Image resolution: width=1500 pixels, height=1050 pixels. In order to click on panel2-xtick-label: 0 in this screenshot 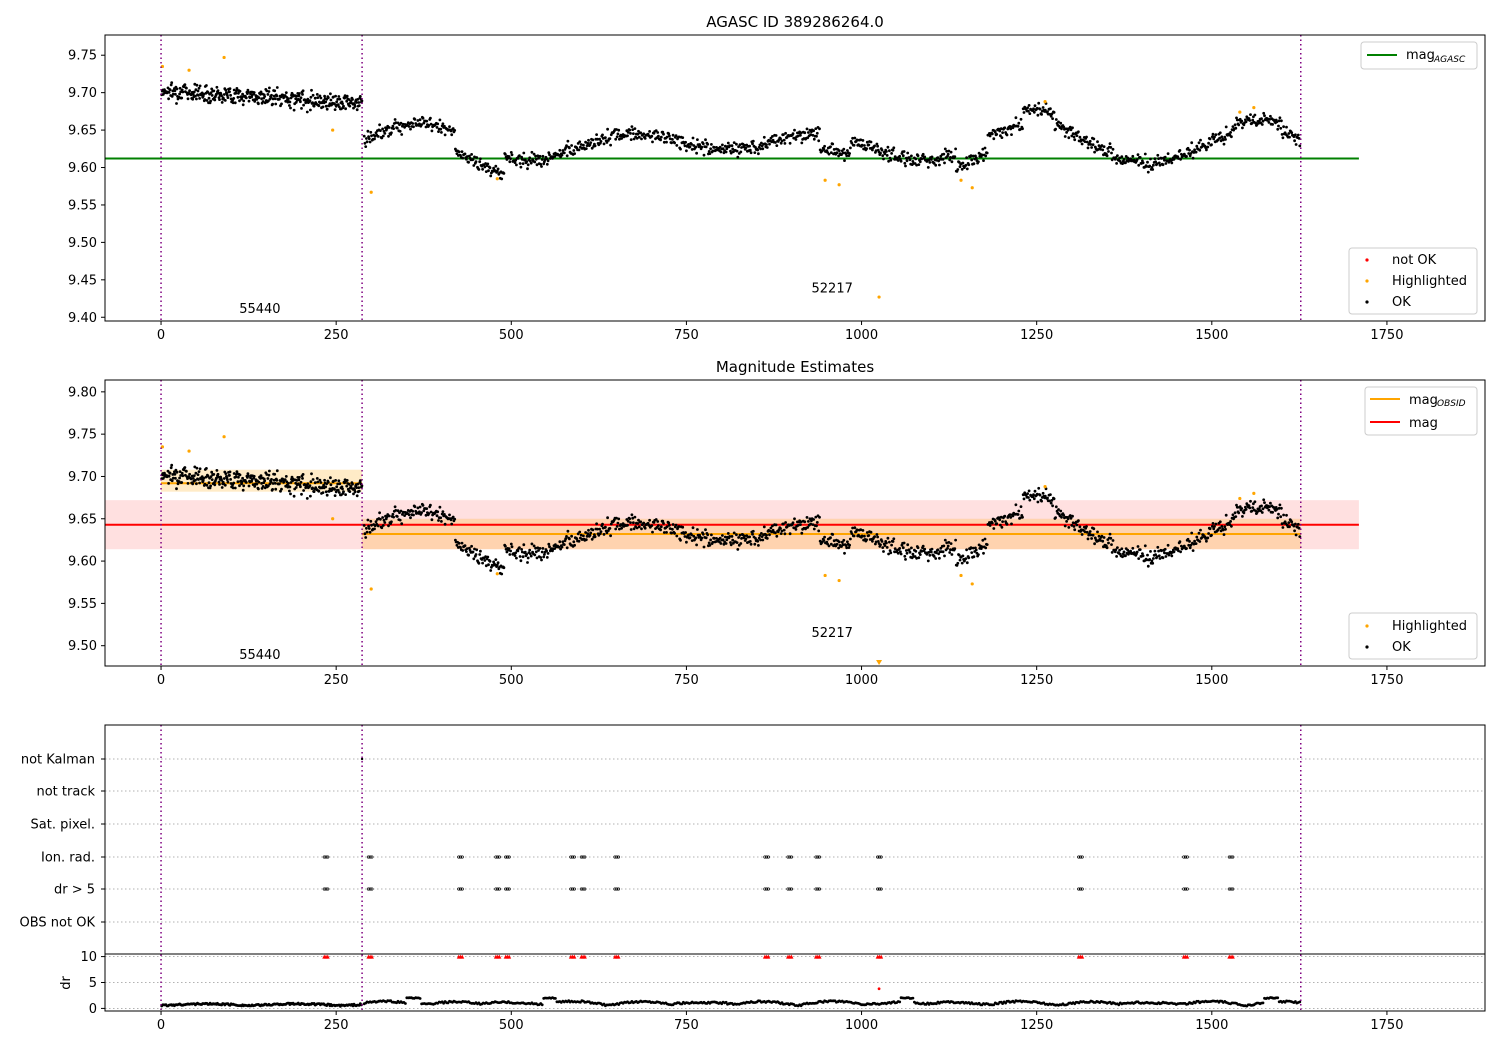, I will do `click(161, 680)`.